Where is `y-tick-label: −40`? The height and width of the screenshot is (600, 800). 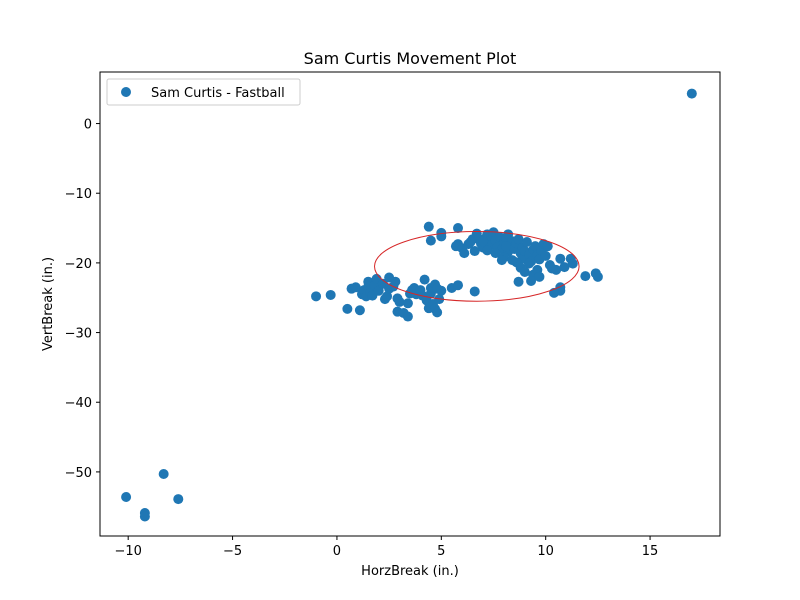 y-tick-label: −40 is located at coordinates (78, 403).